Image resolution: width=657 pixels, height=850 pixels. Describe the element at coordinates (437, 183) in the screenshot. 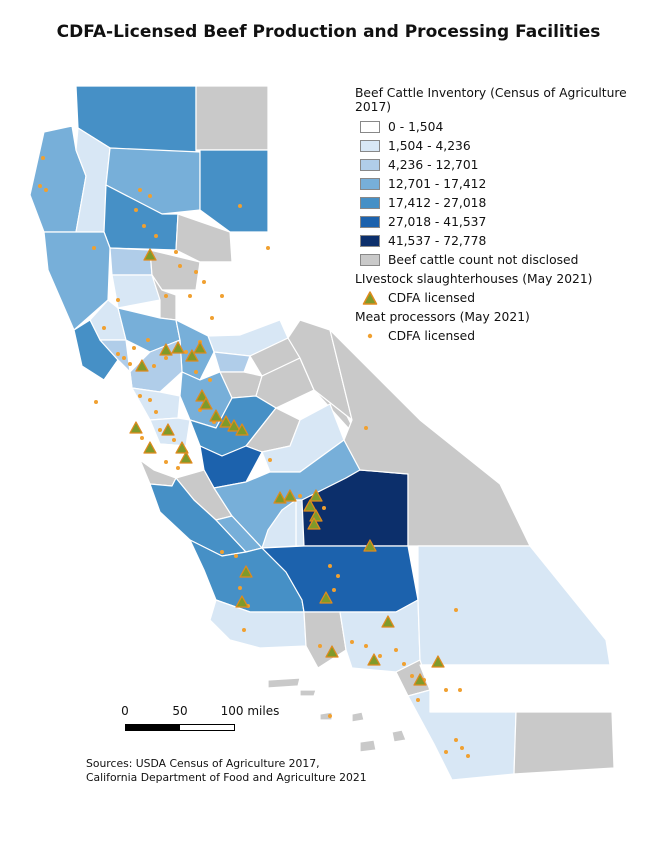

I see `legend-class-label: 12,701 - 17,412` at that location.